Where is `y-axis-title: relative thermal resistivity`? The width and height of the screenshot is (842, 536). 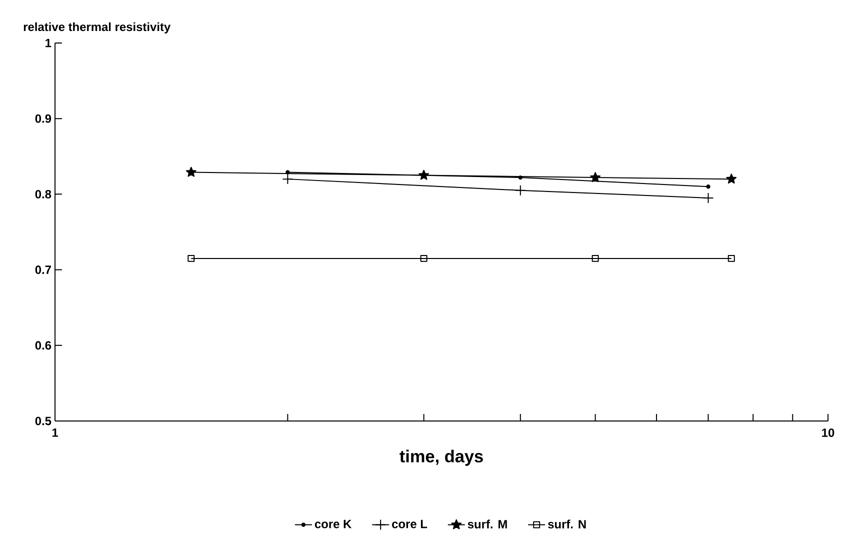
y-axis-title: relative thermal resistivity is located at coordinates (97, 28).